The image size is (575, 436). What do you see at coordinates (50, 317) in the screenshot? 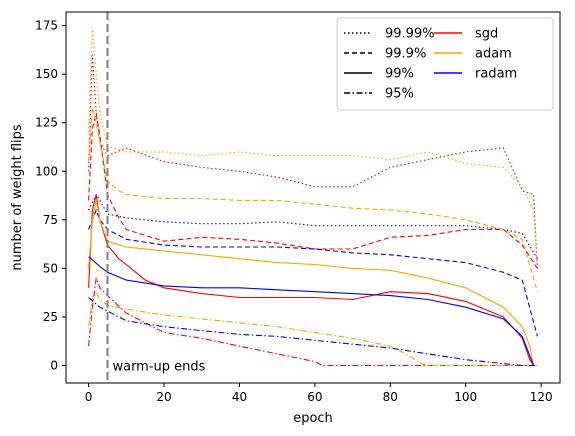
I see `y-tick-label: 25` at bounding box center [50, 317].